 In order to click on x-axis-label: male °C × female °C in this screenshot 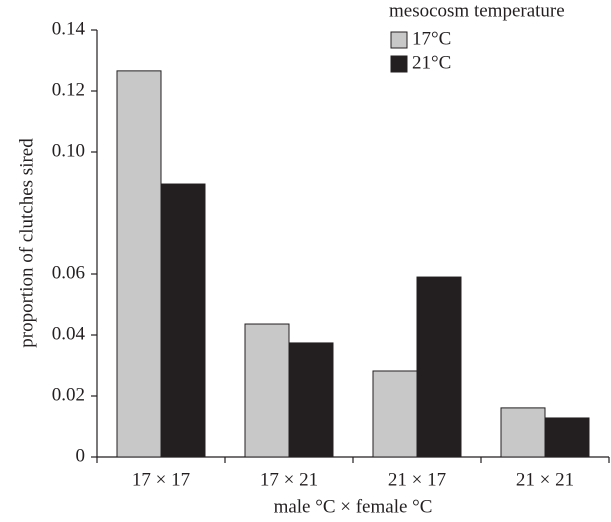, I will do `click(353, 506)`.